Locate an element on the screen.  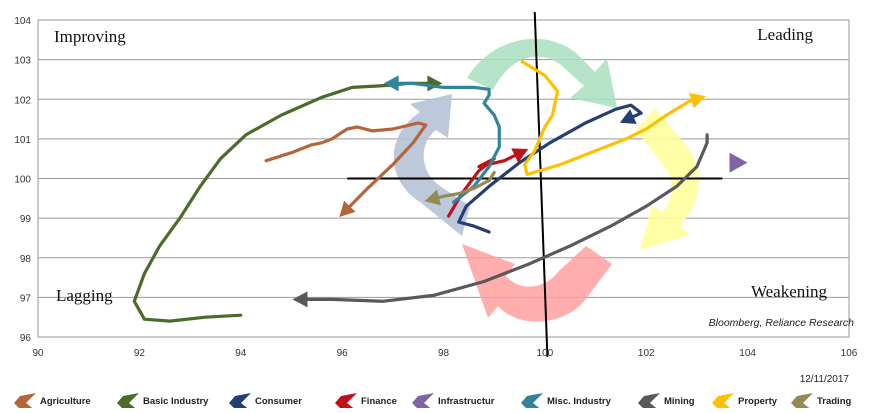
y-tick-label: 104 is located at coordinates (22, 21).